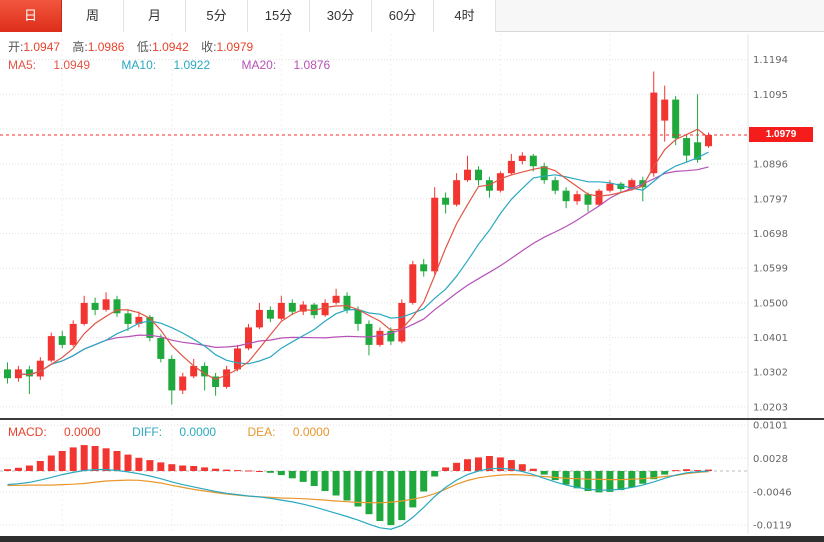  I want to click on svg-text: 0.0028, so click(770, 459).